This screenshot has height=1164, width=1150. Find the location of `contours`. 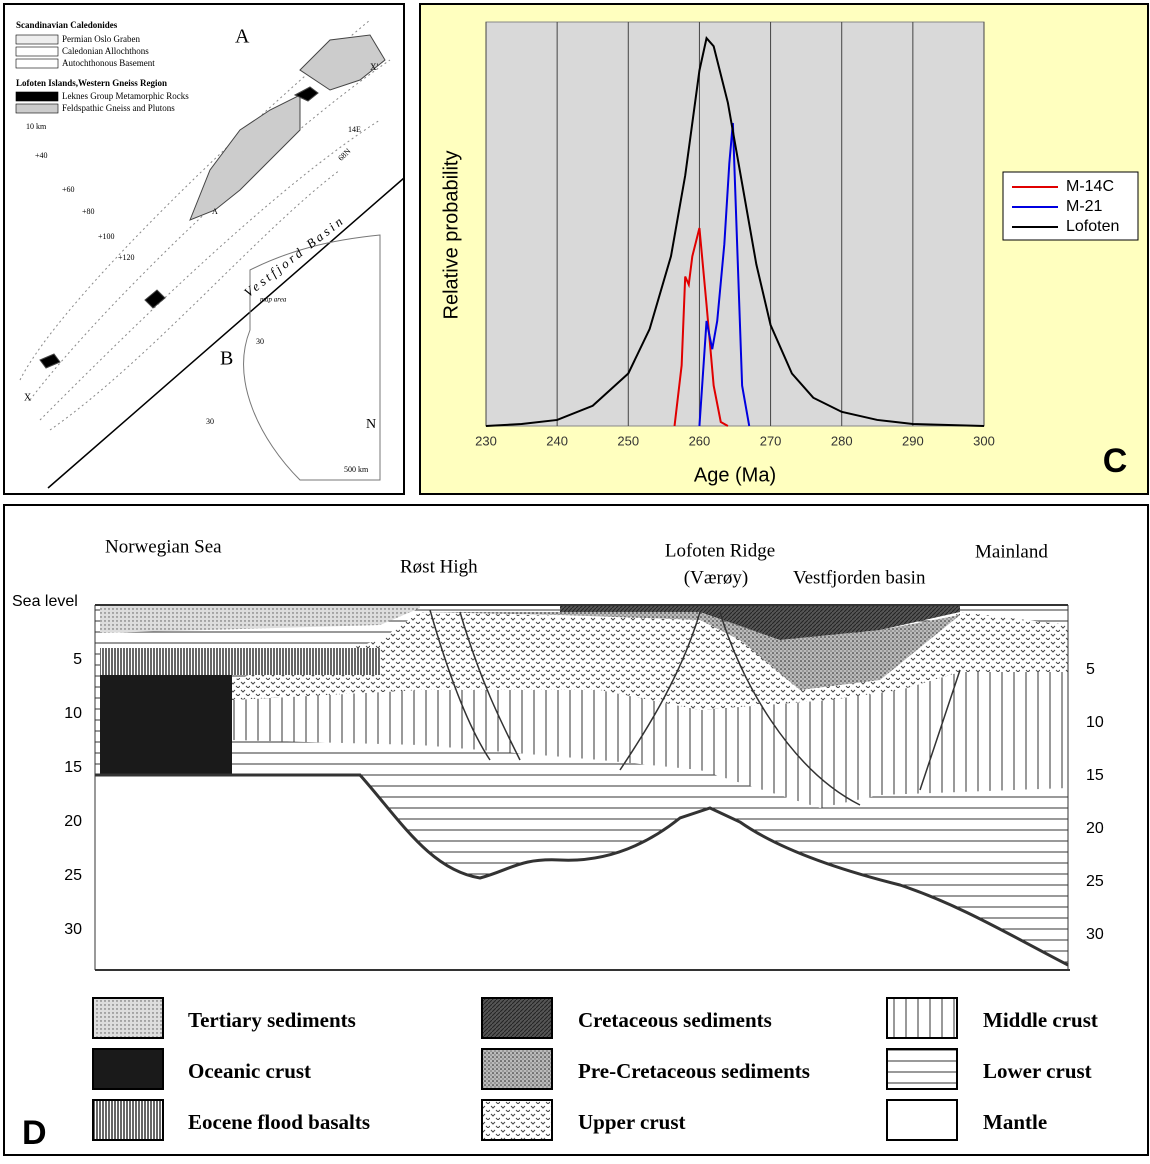

contours is located at coordinates (205, 225).